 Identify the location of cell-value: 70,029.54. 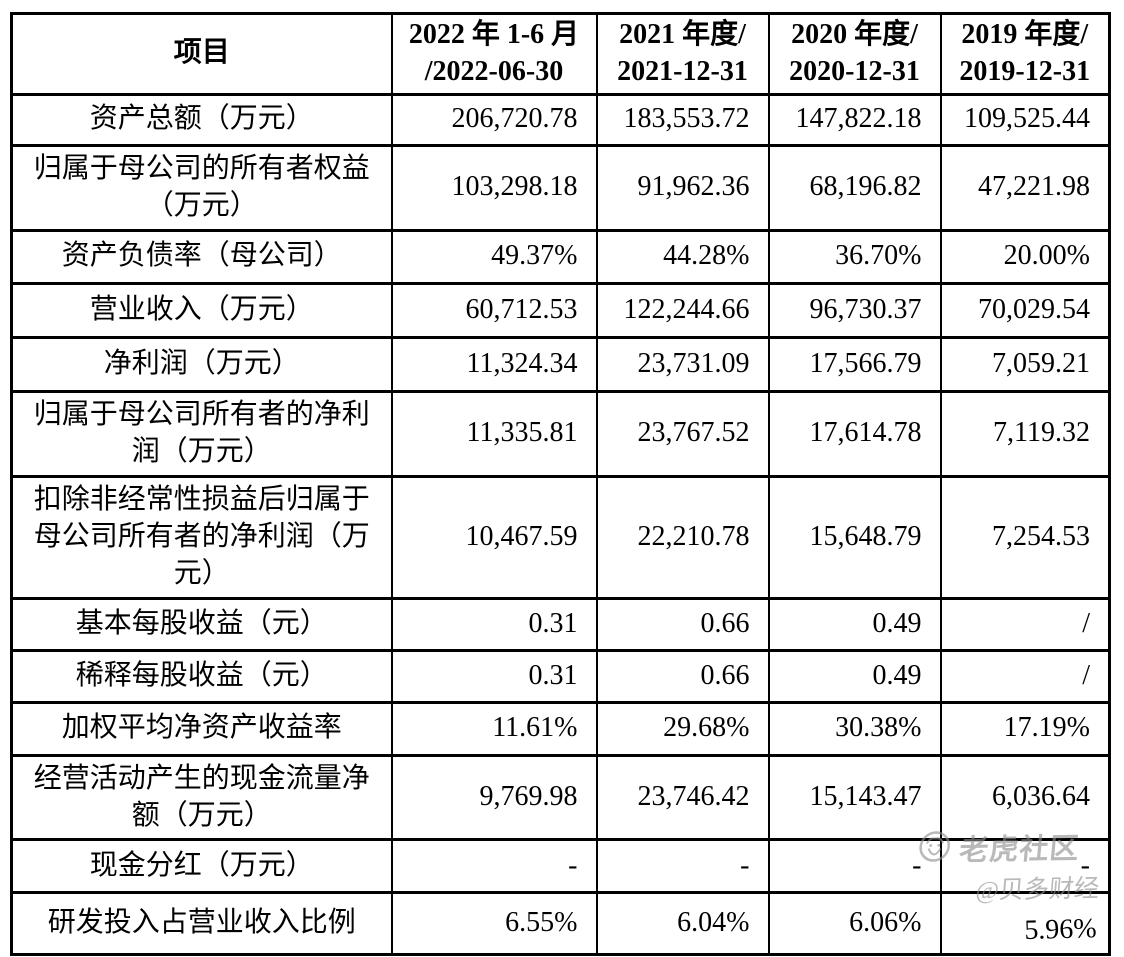
(1025, 310).